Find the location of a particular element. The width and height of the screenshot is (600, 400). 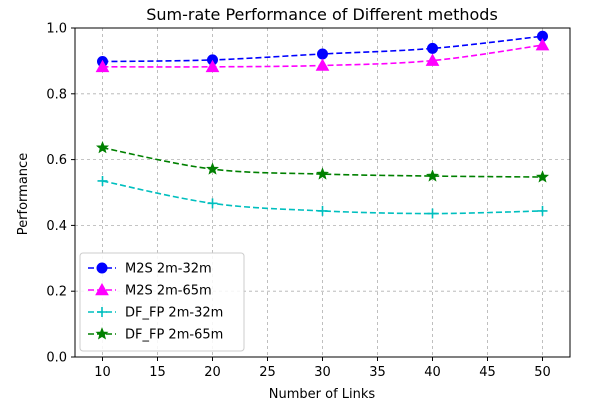

x-tick-label: 45 is located at coordinates (487, 372).